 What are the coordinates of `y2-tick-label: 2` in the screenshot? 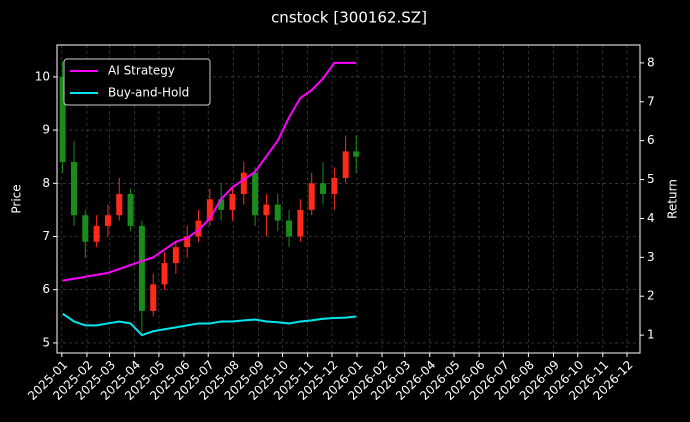 It's located at (651, 296).